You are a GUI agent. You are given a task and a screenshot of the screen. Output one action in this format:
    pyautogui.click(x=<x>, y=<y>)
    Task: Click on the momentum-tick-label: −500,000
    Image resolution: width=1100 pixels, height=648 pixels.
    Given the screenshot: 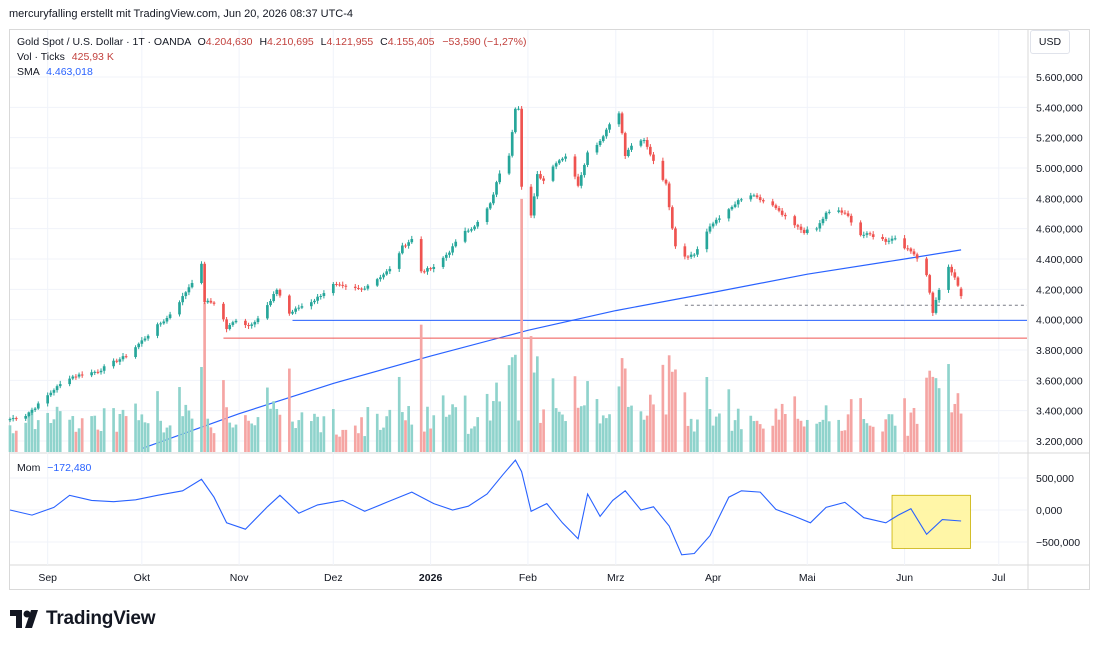 What is the action you would take?
    pyautogui.click(x=1058, y=543)
    